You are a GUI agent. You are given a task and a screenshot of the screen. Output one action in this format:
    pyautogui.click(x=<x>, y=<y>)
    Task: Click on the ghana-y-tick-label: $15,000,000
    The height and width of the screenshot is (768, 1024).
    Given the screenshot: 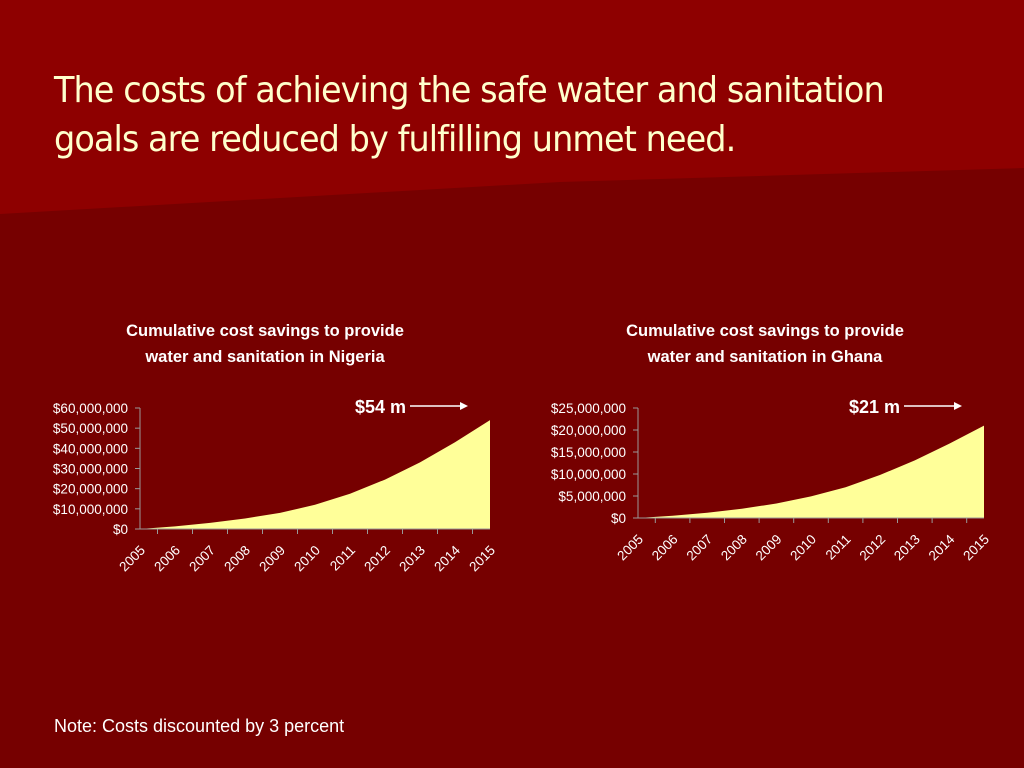 What is the action you would take?
    pyautogui.click(x=588, y=452)
    